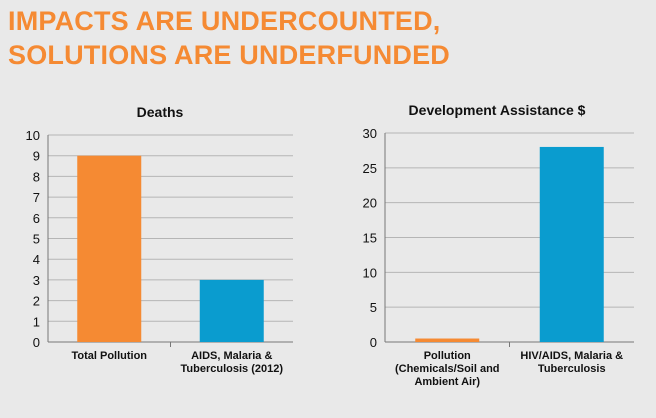  I want to click on assistance-y-tick-label: 20, so click(370, 203).